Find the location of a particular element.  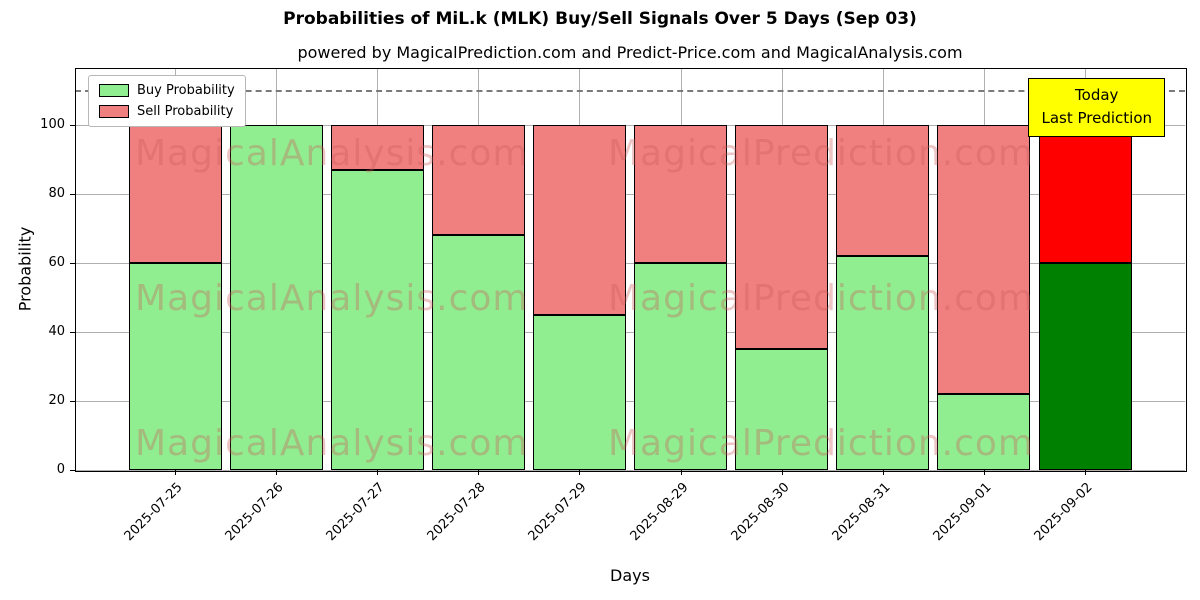

y-tick-label: 0 is located at coordinates (60, 469).